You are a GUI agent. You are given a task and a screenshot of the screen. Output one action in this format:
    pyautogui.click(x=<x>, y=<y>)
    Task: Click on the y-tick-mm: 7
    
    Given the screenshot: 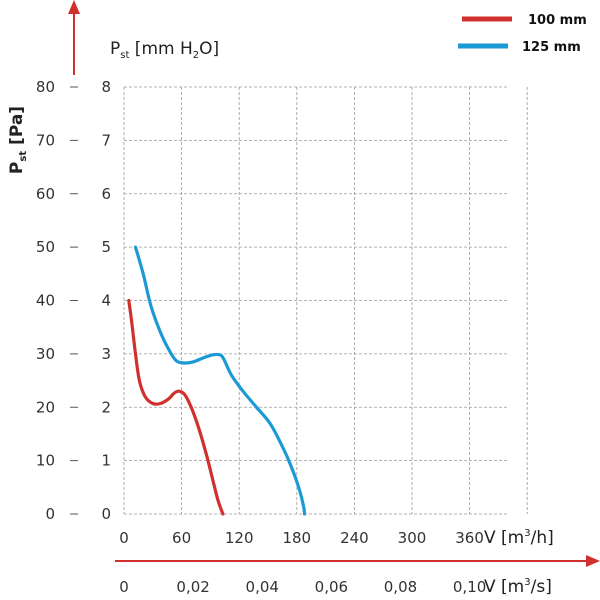 What is the action you would take?
    pyautogui.click(x=106, y=140)
    